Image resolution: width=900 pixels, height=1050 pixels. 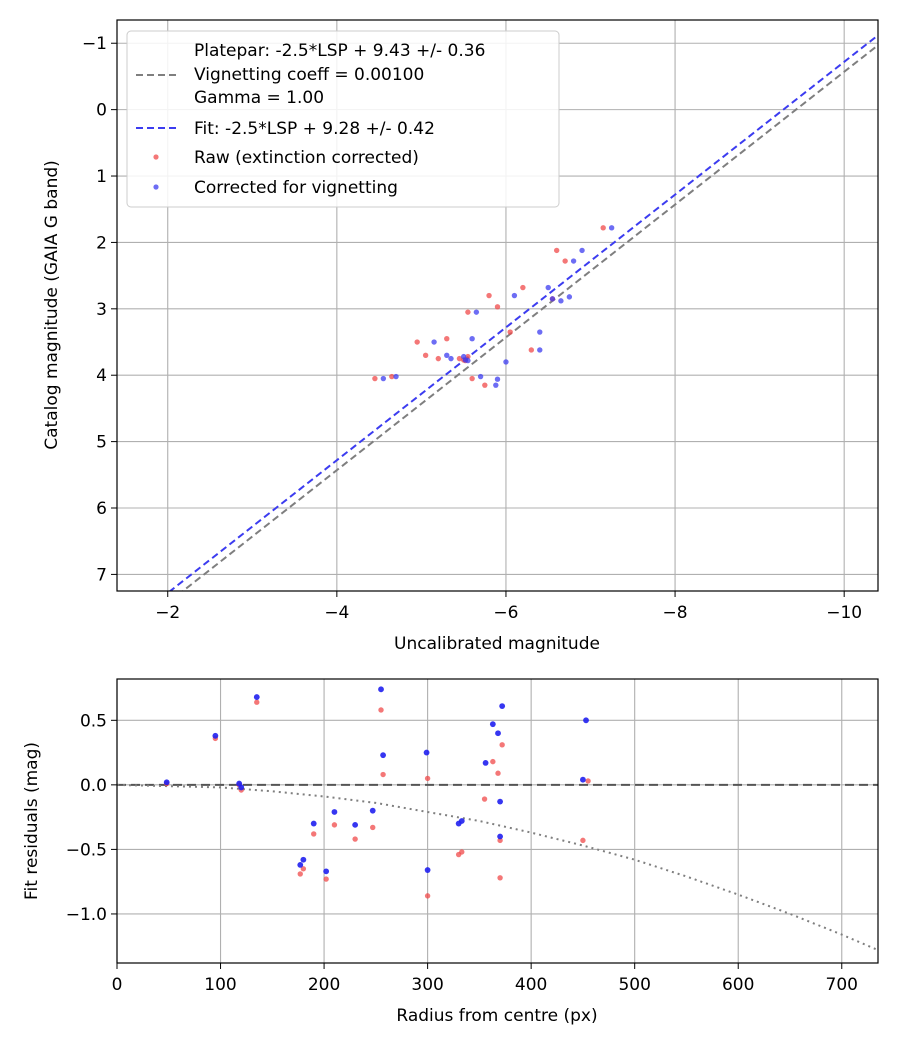 I want to click on x-tick-label: 200, so click(x=324, y=985).